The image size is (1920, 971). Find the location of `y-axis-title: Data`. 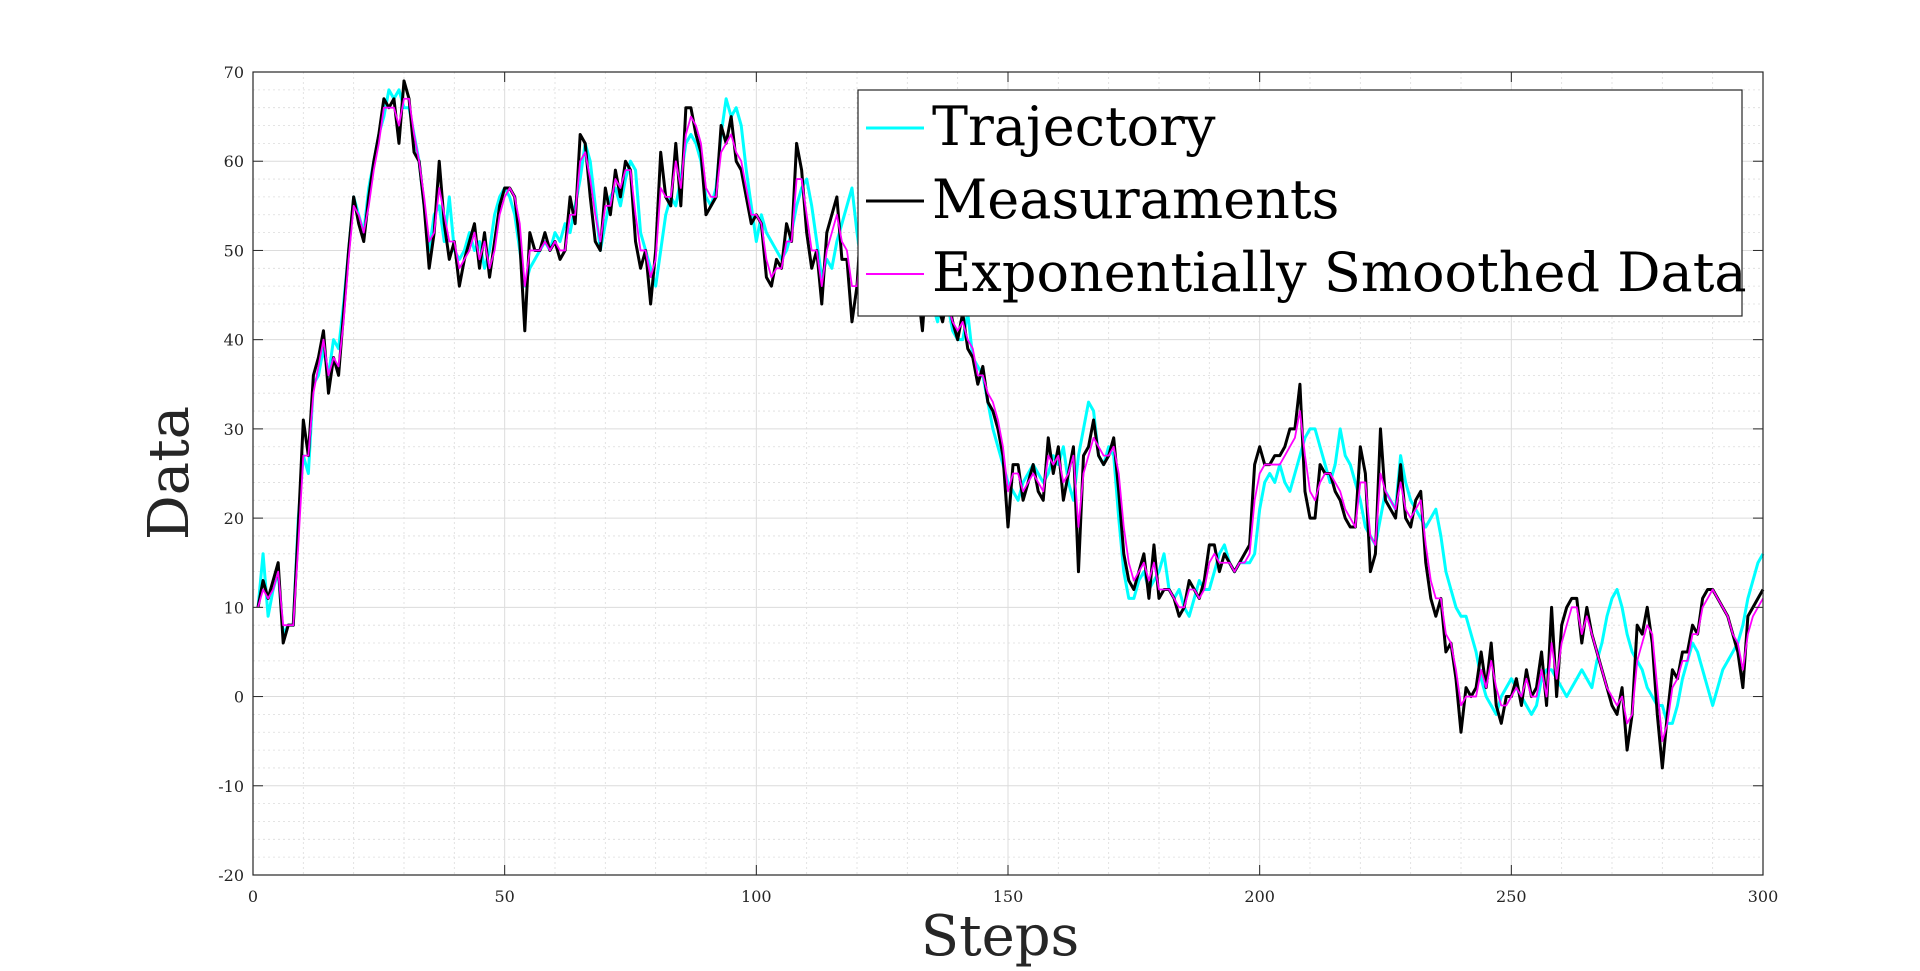

y-axis-title: Data is located at coordinates (169, 473).